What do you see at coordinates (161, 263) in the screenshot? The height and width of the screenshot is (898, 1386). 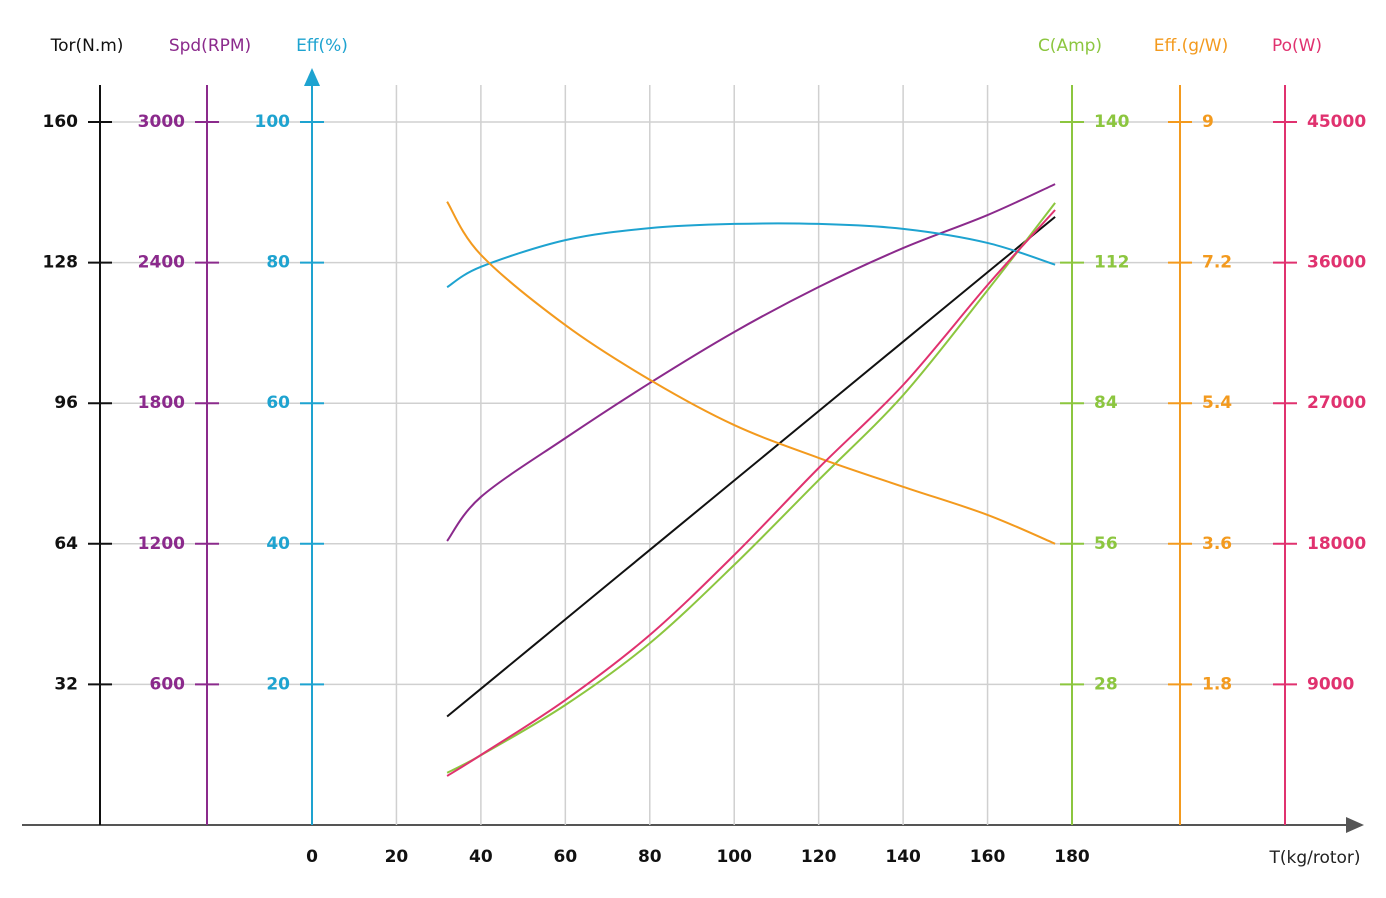 I see `y-tick-label: 2400` at bounding box center [161, 263].